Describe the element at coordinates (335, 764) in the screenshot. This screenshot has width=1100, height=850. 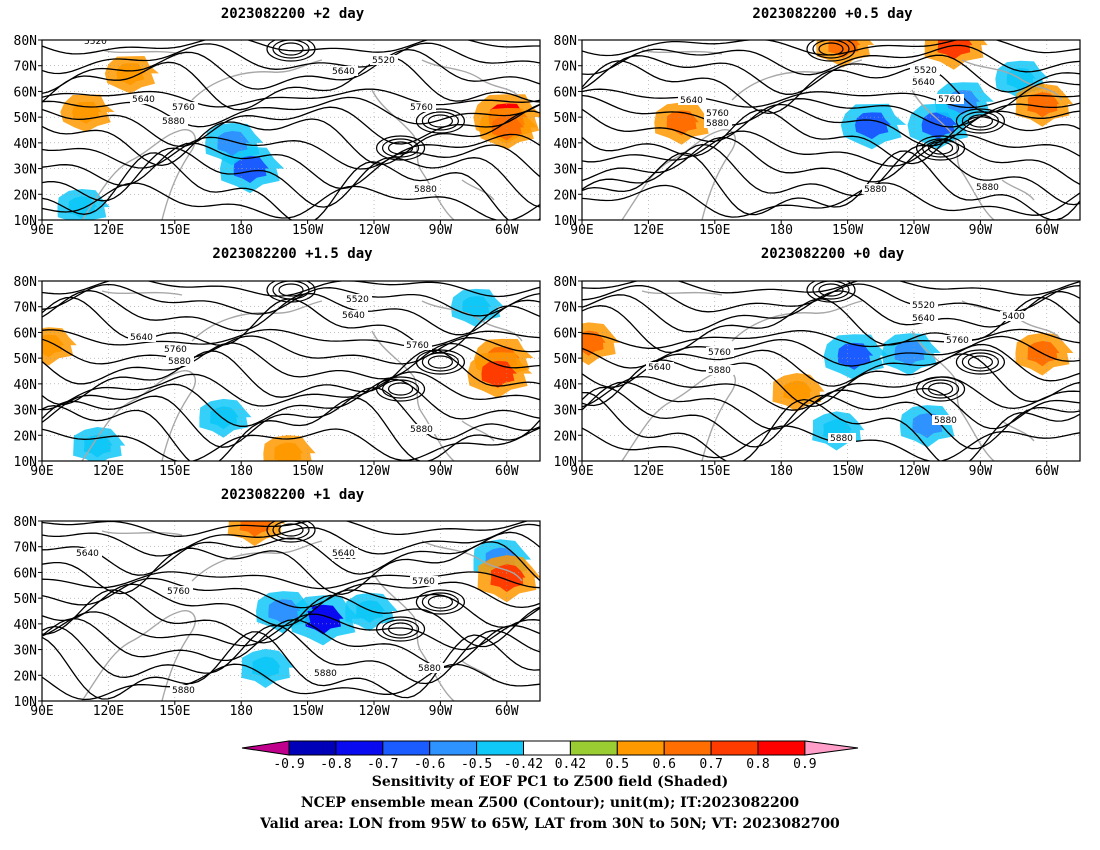
I see `colorbar-label: -0.8` at that location.